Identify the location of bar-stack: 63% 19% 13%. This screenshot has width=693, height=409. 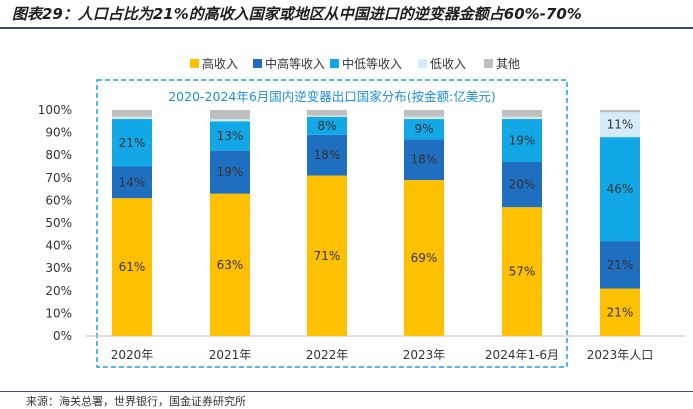
(230, 223).